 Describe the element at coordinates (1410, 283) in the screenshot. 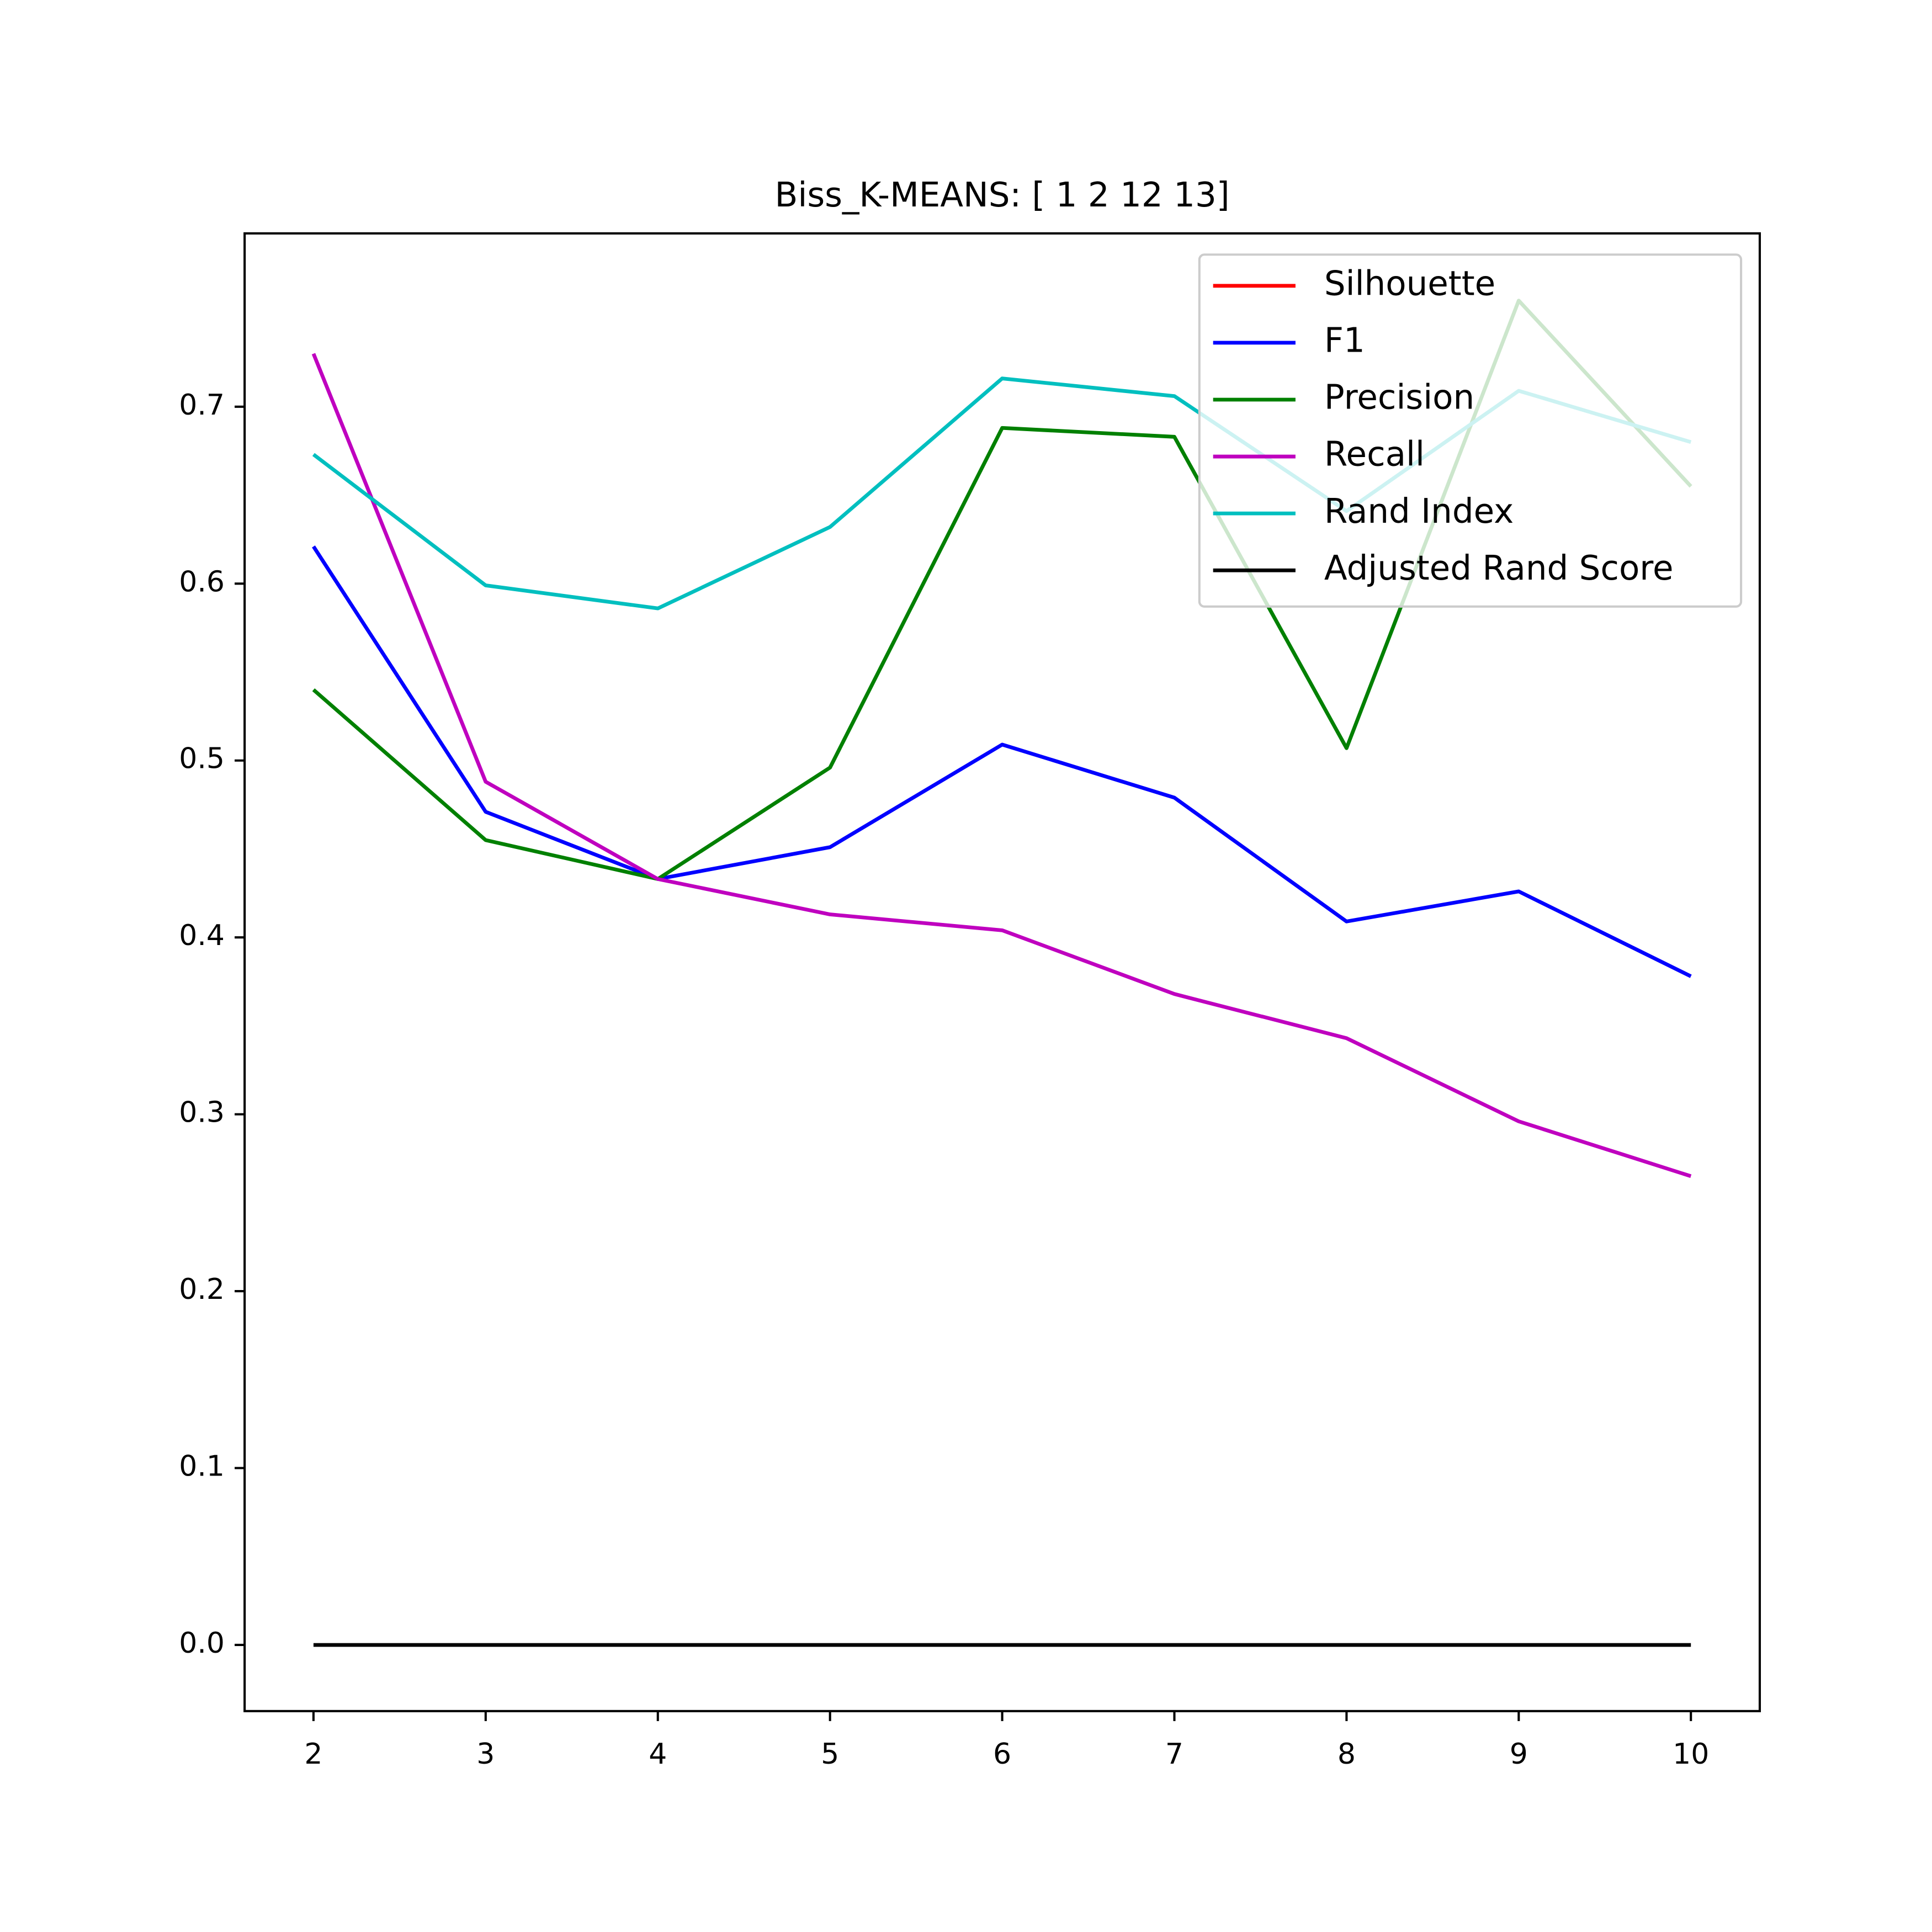

I see `legend-label: Silhouette` at that location.